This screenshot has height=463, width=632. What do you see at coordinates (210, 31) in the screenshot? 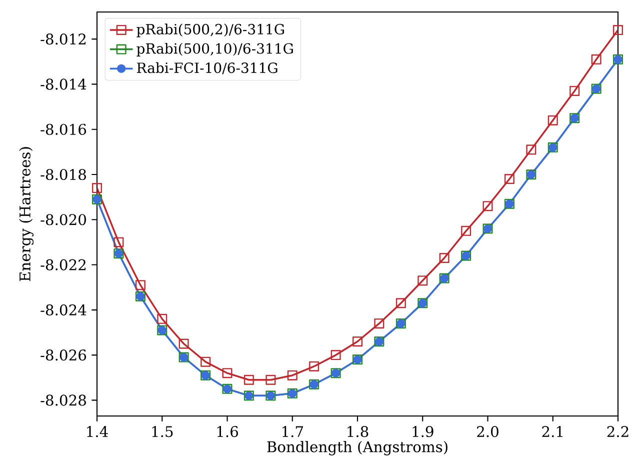
I see `legend-label: pRabi(500,2)/6-311G` at bounding box center [210, 31].